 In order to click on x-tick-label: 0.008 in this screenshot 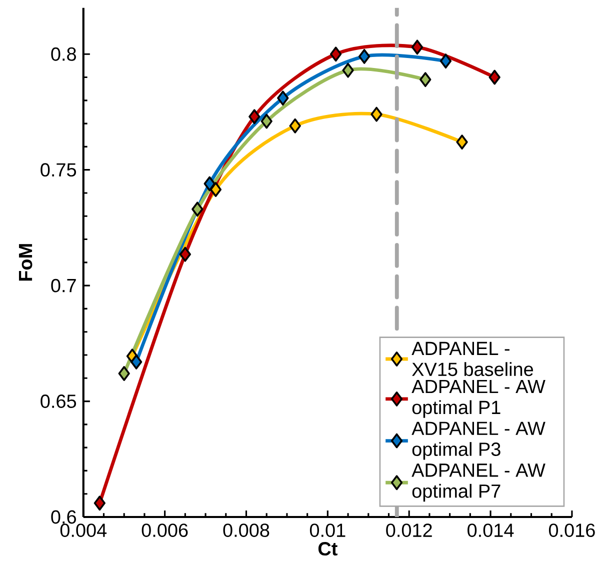, I will do `click(246, 531)`.